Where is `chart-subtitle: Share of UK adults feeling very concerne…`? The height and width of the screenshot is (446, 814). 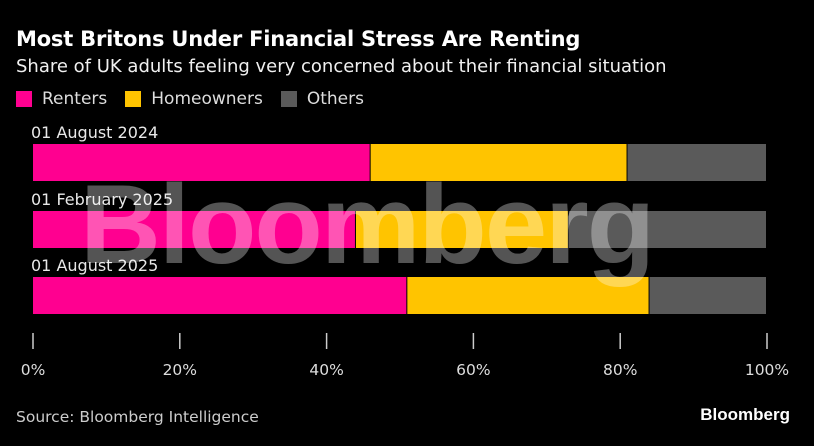
chart-subtitle: Share of UK adults feeling very concerne… is located at coordinates (341, 66).